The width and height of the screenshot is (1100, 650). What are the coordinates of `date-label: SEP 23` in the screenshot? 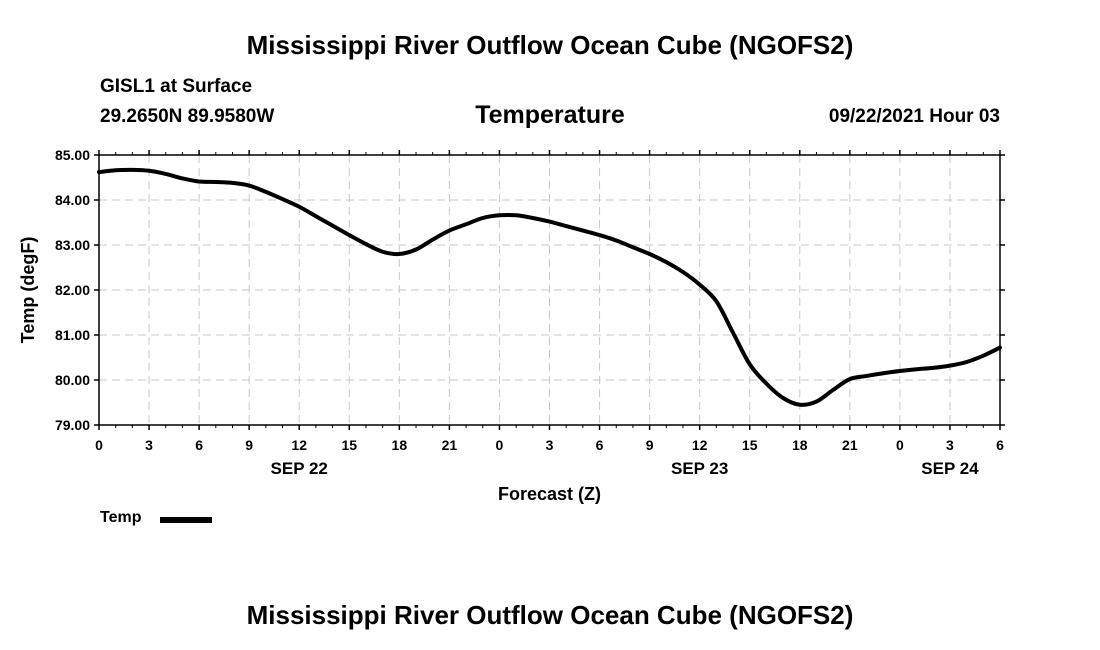 It's located at (699, 468).